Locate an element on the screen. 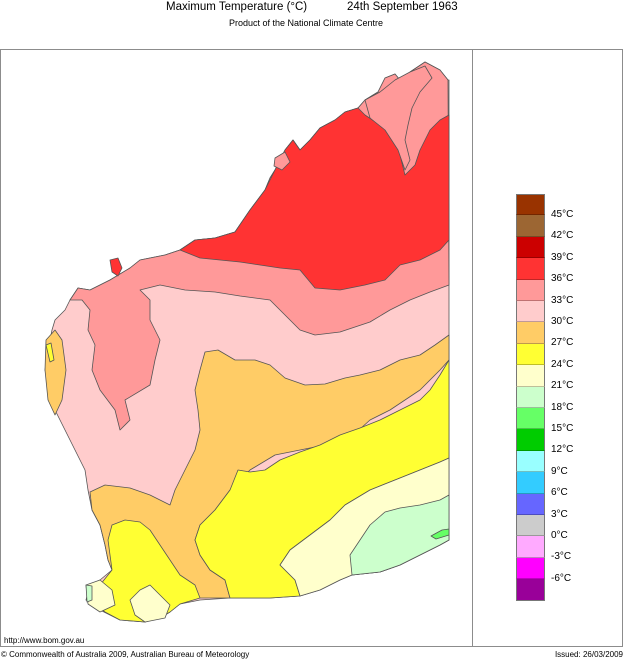  legend-label: 21°C is located at coordinates (562, 386).